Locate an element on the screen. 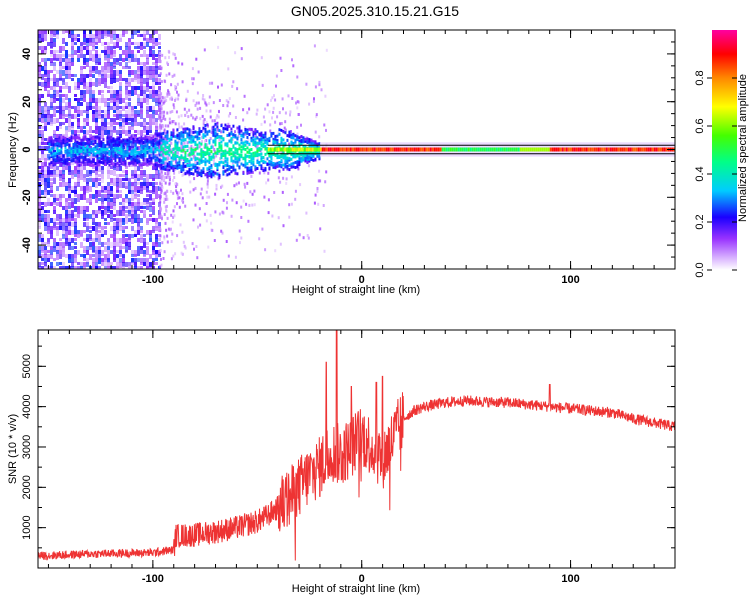 Image resolution: width=750 pixels, height=600 pixels. colorbar-label: Normalized spectral amplitude is located at coordinates (743, 148).